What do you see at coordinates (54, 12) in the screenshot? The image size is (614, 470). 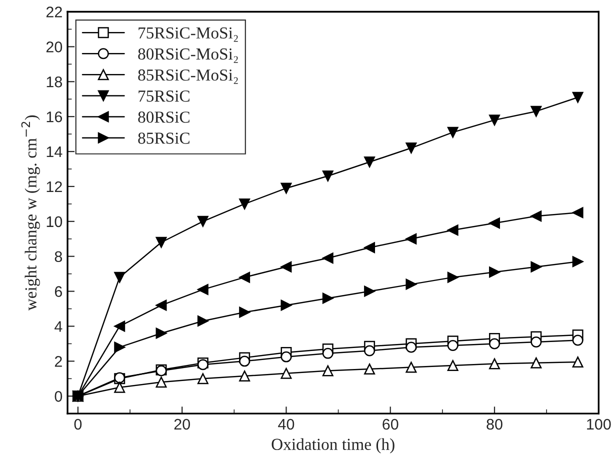 I see `y-tick-label: 22` at bounding box center [54, 12].